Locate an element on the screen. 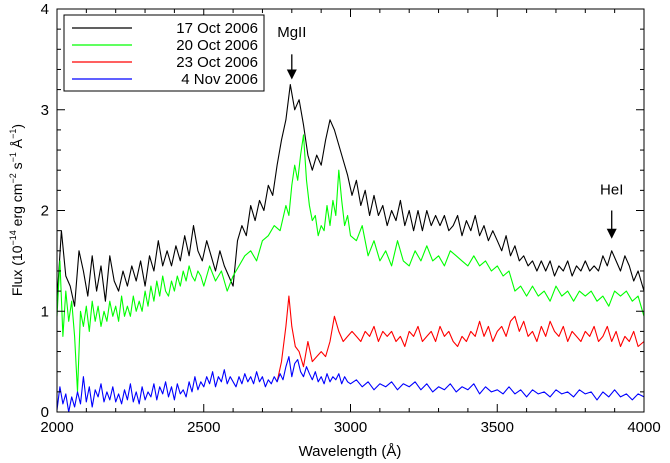 The image size is (670, 463). y-tick-label: 3 is located at coordinates (45, 110).